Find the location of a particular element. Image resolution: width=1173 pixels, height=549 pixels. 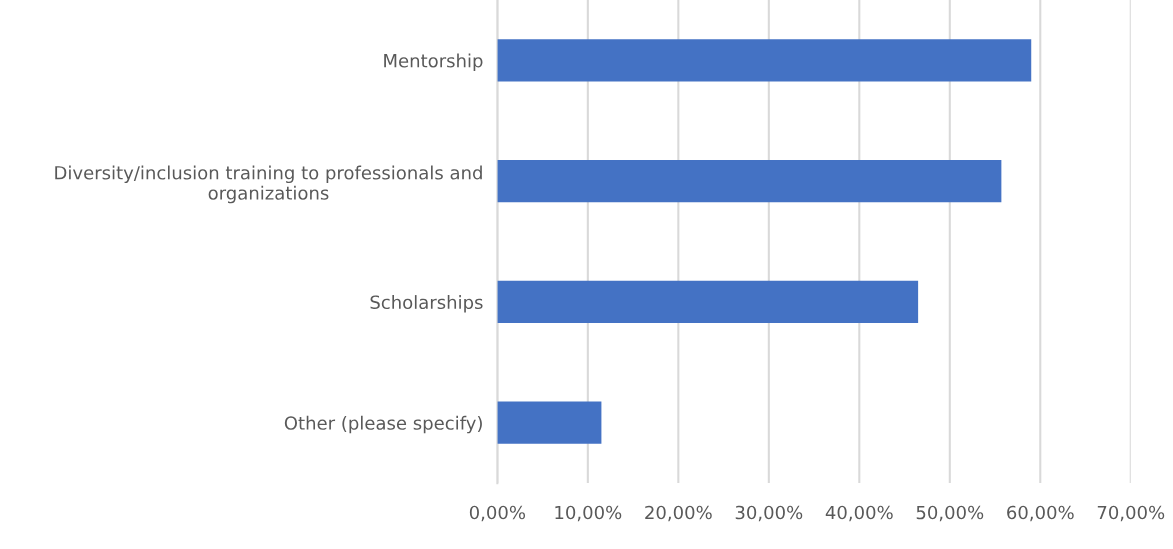

y-tick-label: Other (please specify) is located at coordinates (383, 424).